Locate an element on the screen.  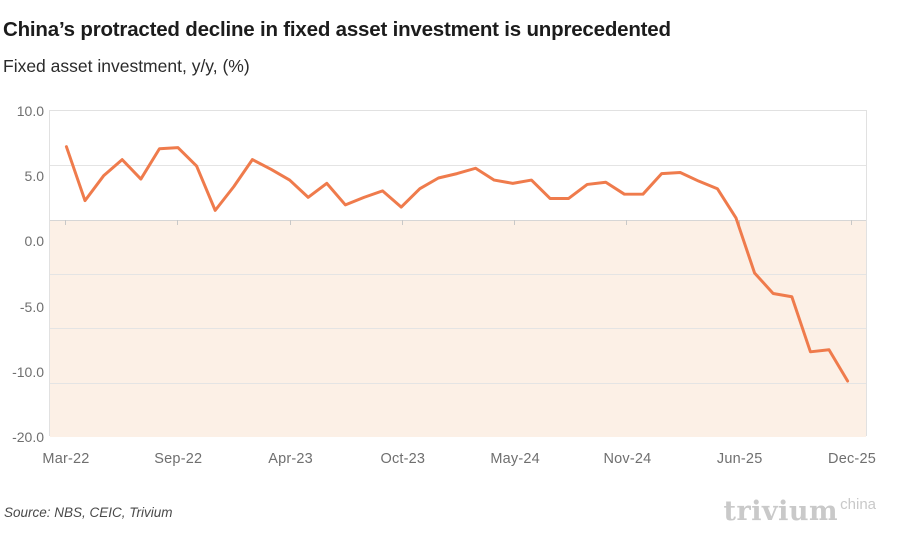
x-axis-label: Nov-24 is located at coordinates (627, 459).